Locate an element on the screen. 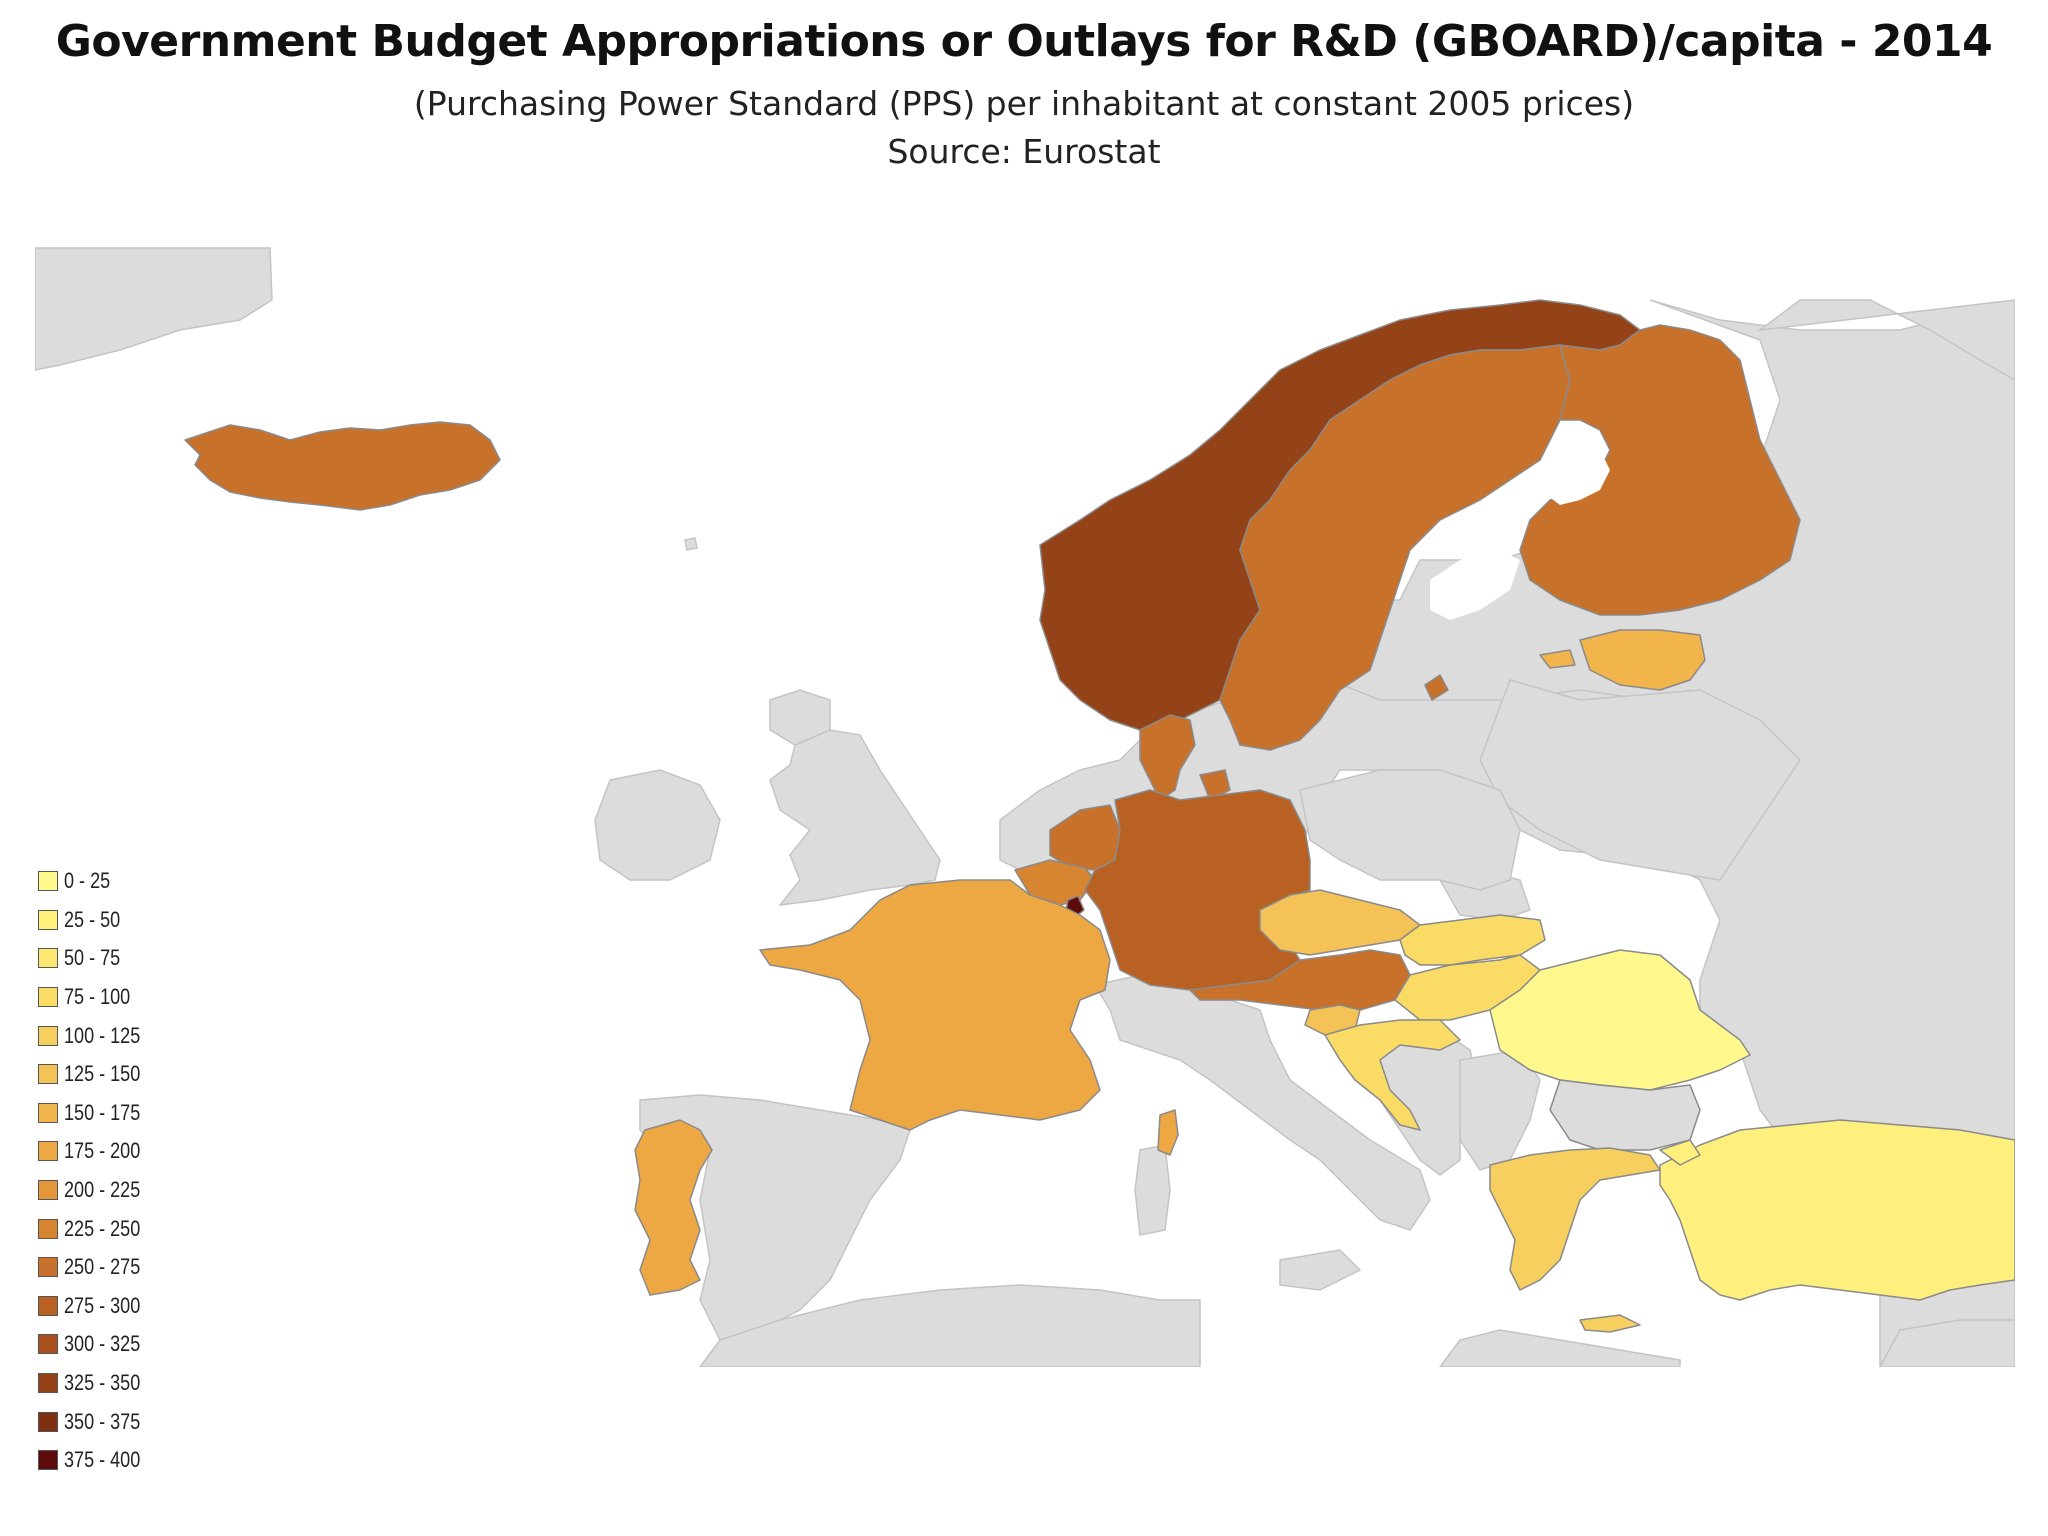 This screenshot has width=2048, height=1536. sicily-land is located at coordinates (1320, 1270).